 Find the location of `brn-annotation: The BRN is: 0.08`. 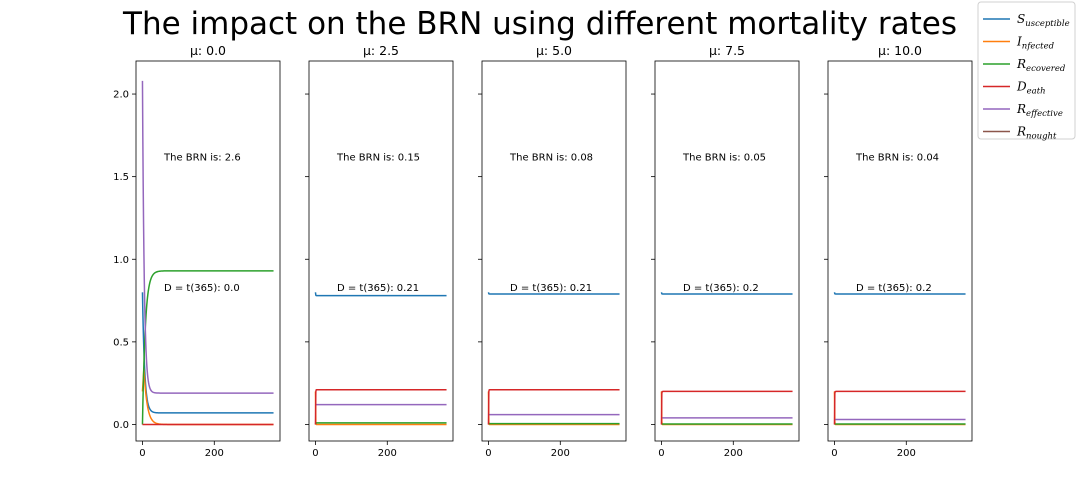

brn-annotation: The BRN is: 0.08 is located at coordinates (551, 157).